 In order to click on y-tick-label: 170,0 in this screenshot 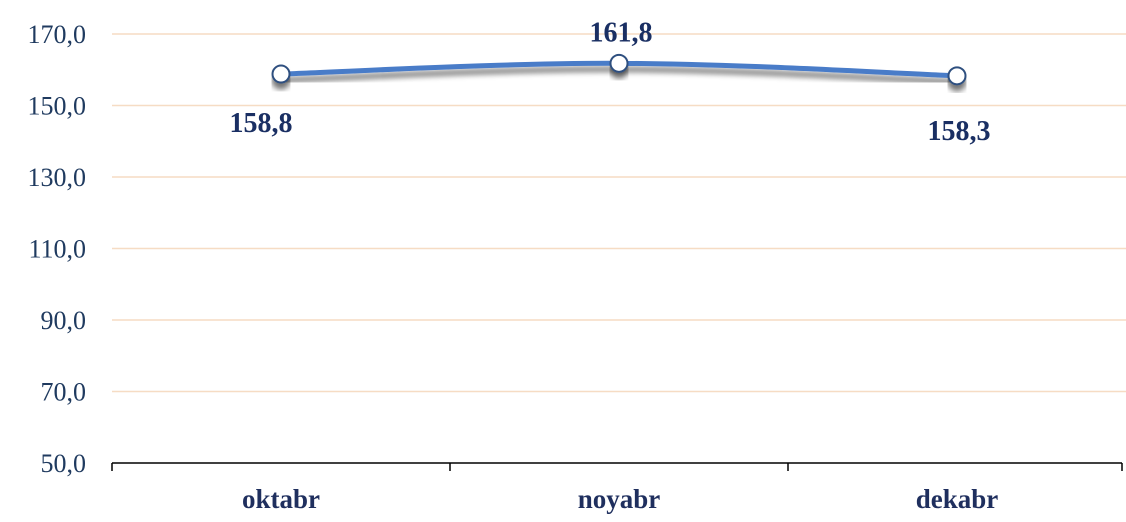, I will do `click(57, 34)`.